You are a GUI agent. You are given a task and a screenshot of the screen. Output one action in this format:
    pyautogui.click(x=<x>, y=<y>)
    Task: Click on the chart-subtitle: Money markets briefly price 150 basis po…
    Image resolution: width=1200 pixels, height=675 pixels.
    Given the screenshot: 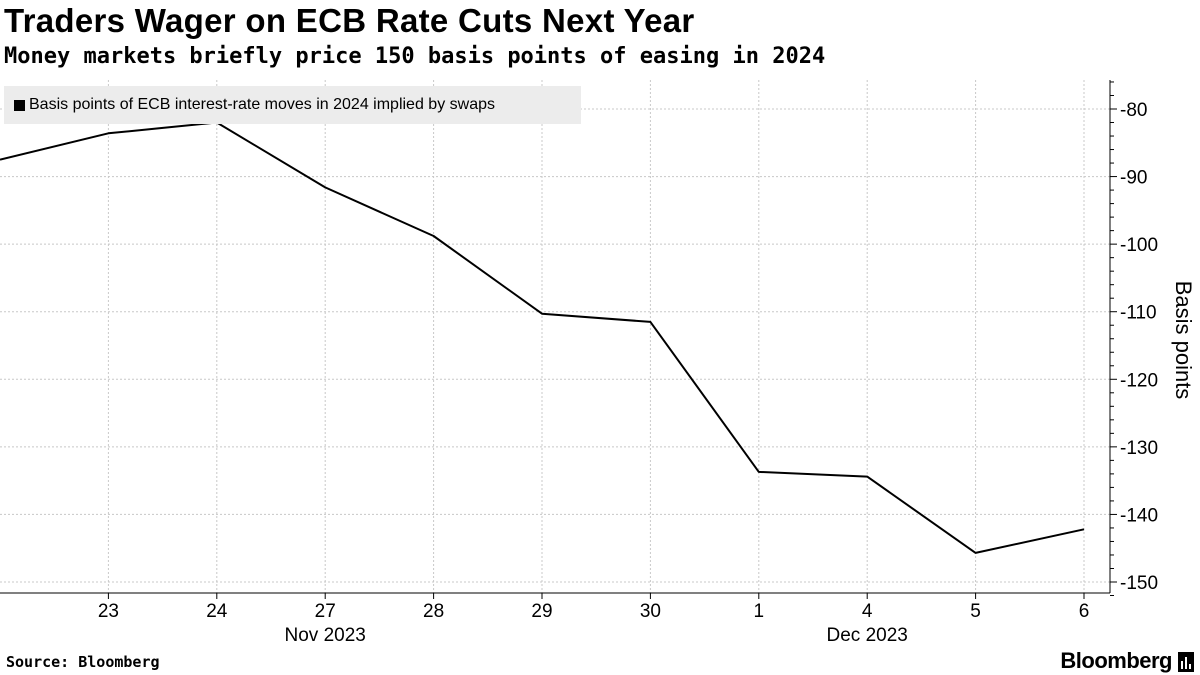 What is the action you would take?
    pyautogui.click(x=415, y=56)
    